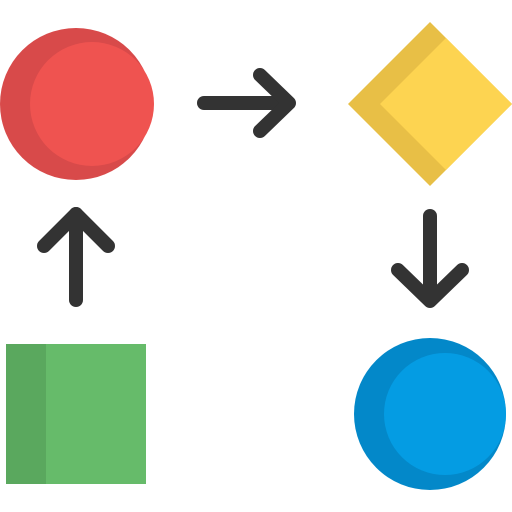 This screenshot has width=512, height=512. What do you see at coordinates (246, 103) in the screenshot?
I see `arrow-right-icon` at bounding box center [246, 103].